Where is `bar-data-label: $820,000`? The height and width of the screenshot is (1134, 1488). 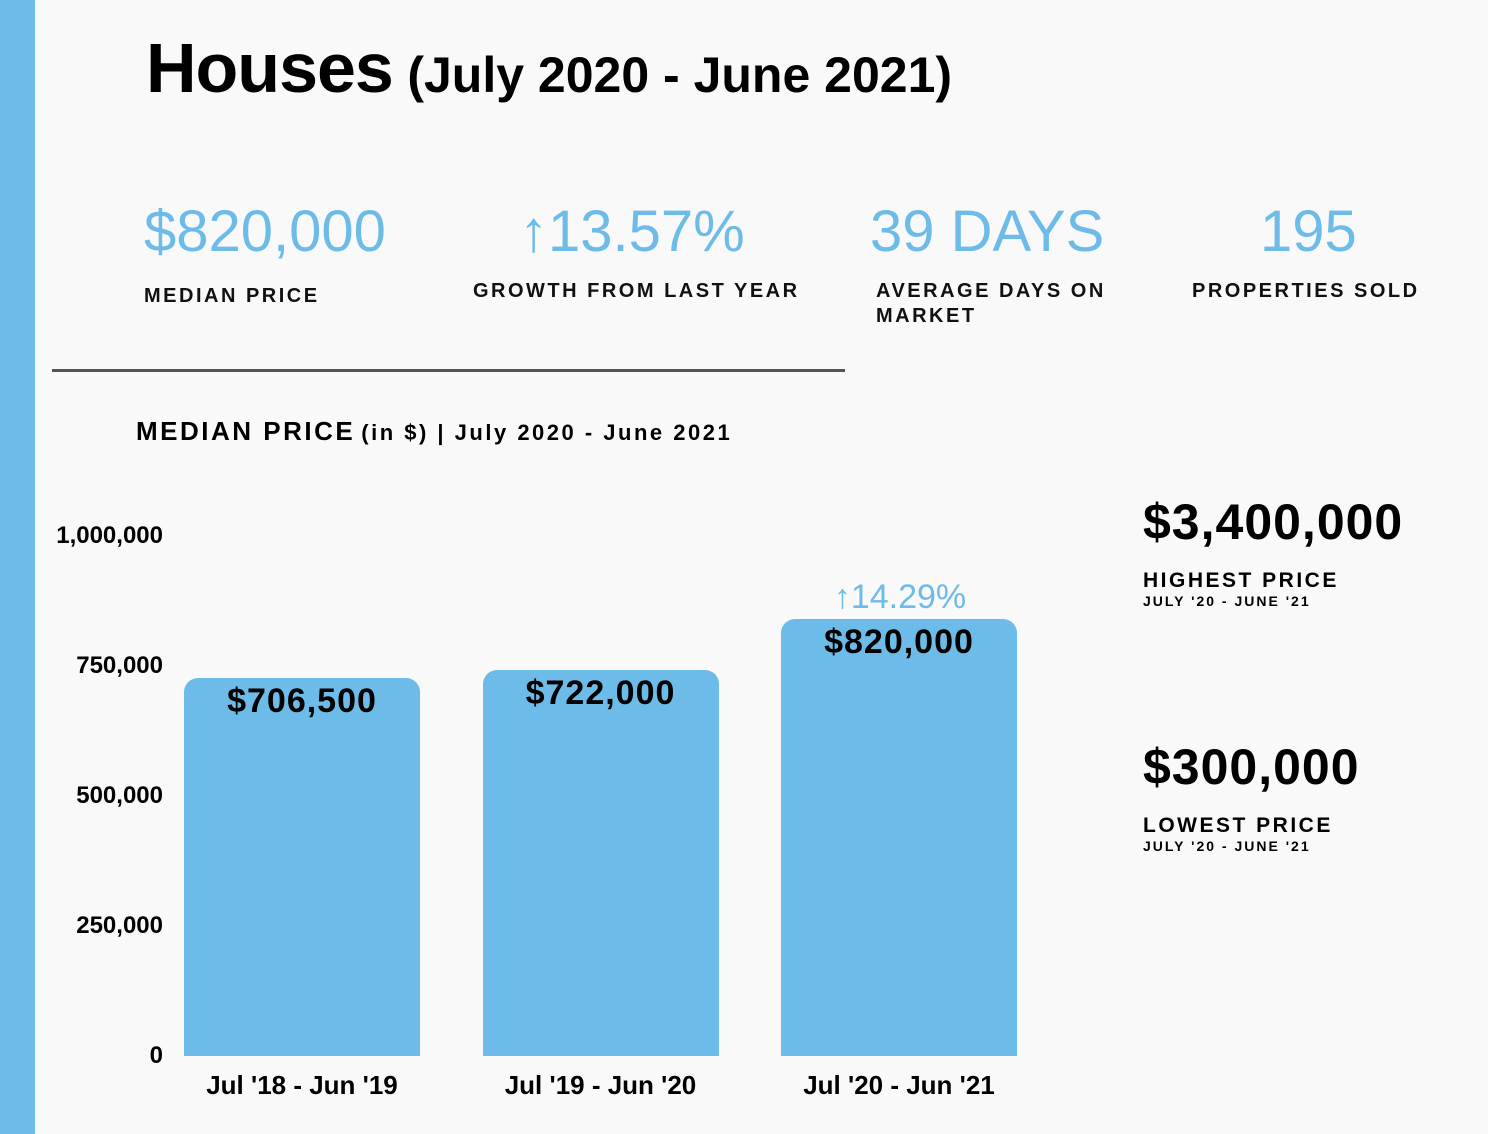
bar-data-label: $820,000 is located at coordinates (899, 641).